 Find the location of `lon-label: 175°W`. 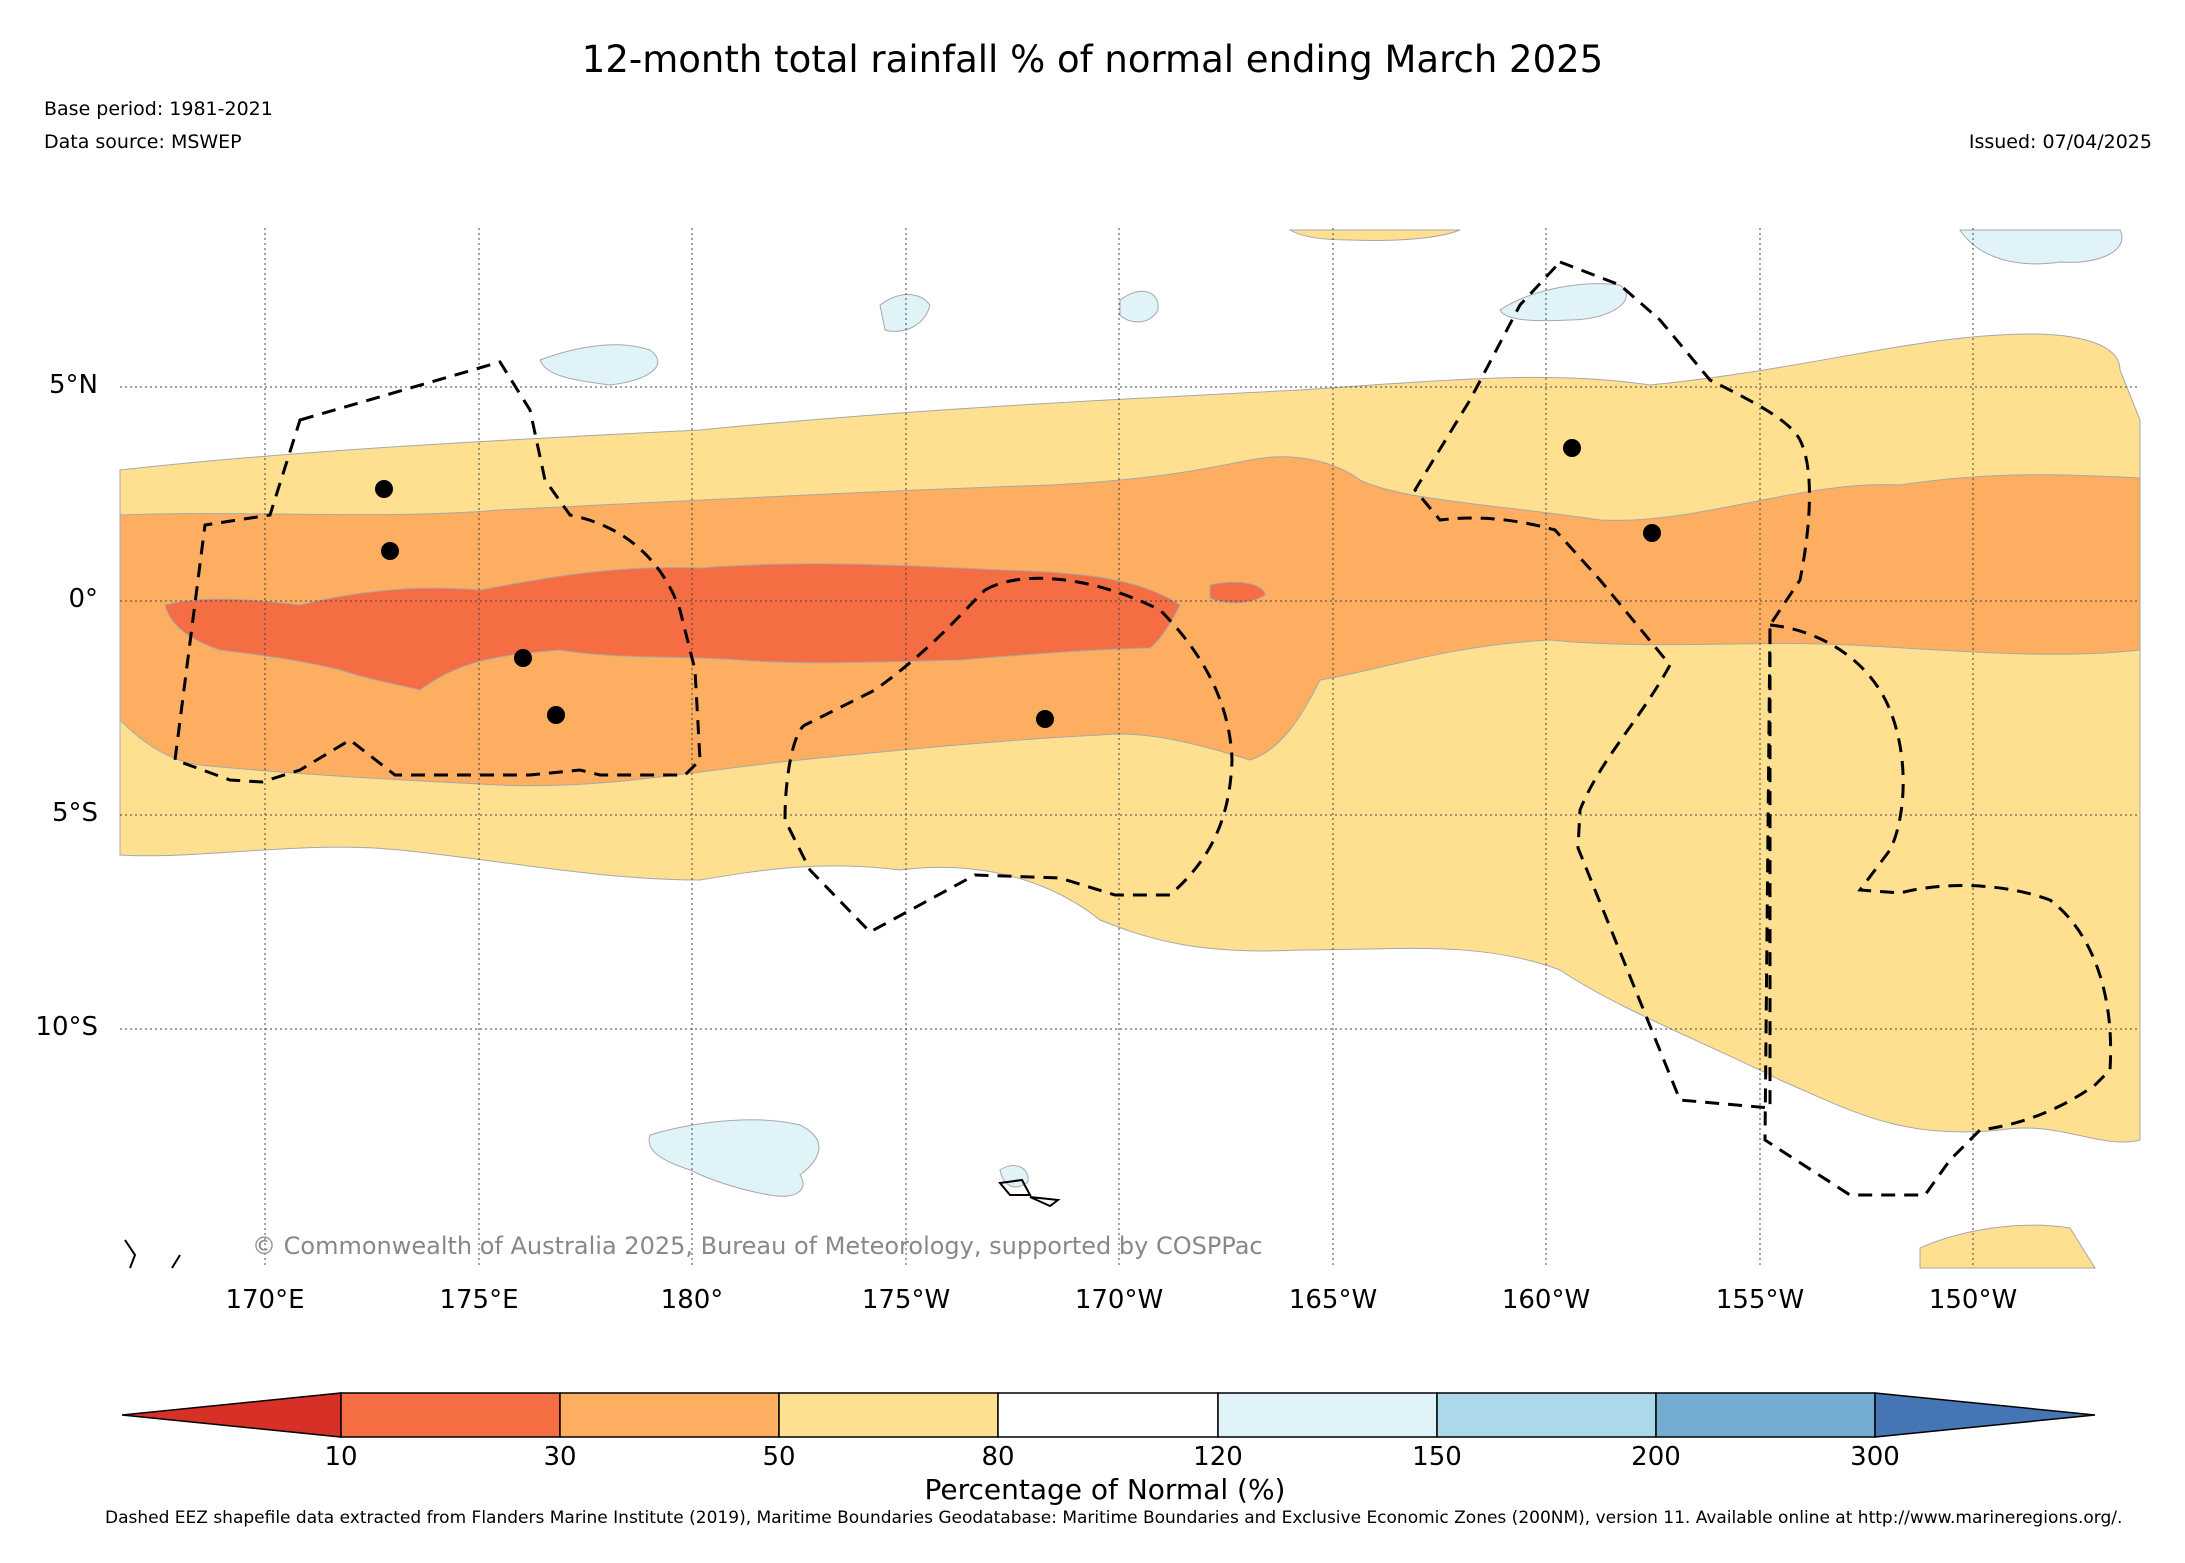

lon-label: 175°W is located at coordinates (906, 1300).